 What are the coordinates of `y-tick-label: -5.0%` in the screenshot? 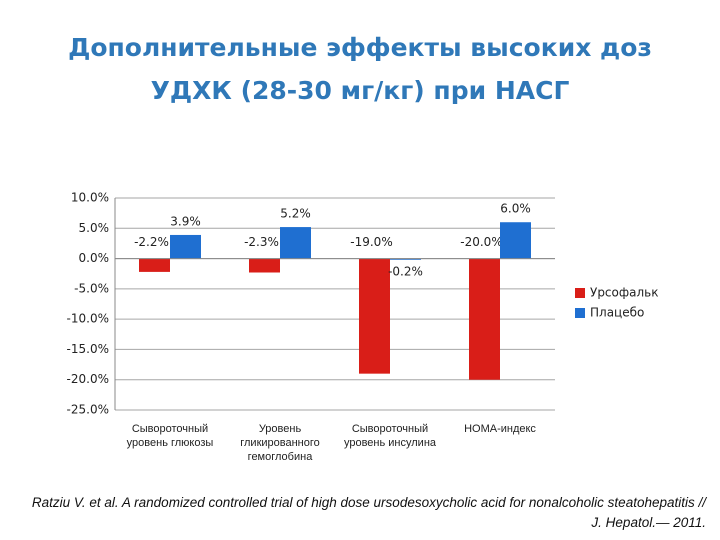 It's located at (91, 288).